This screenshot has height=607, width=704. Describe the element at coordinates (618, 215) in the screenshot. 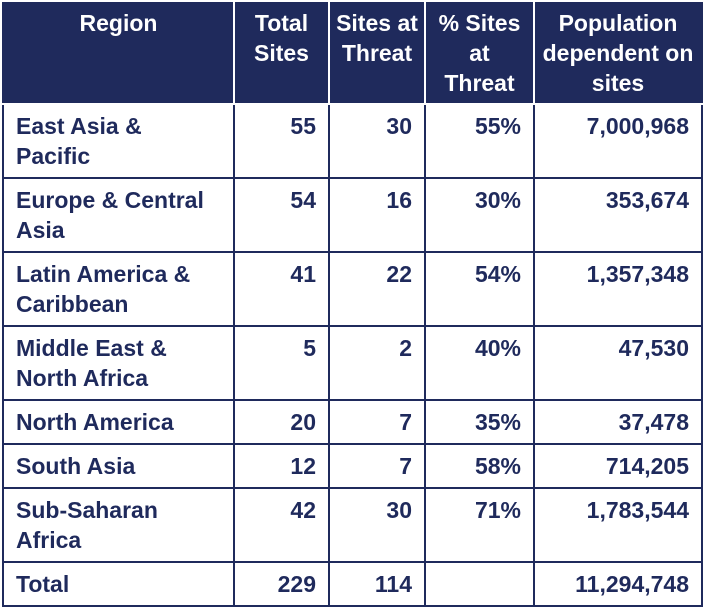

I see `cell-population: 353,674` at that location.